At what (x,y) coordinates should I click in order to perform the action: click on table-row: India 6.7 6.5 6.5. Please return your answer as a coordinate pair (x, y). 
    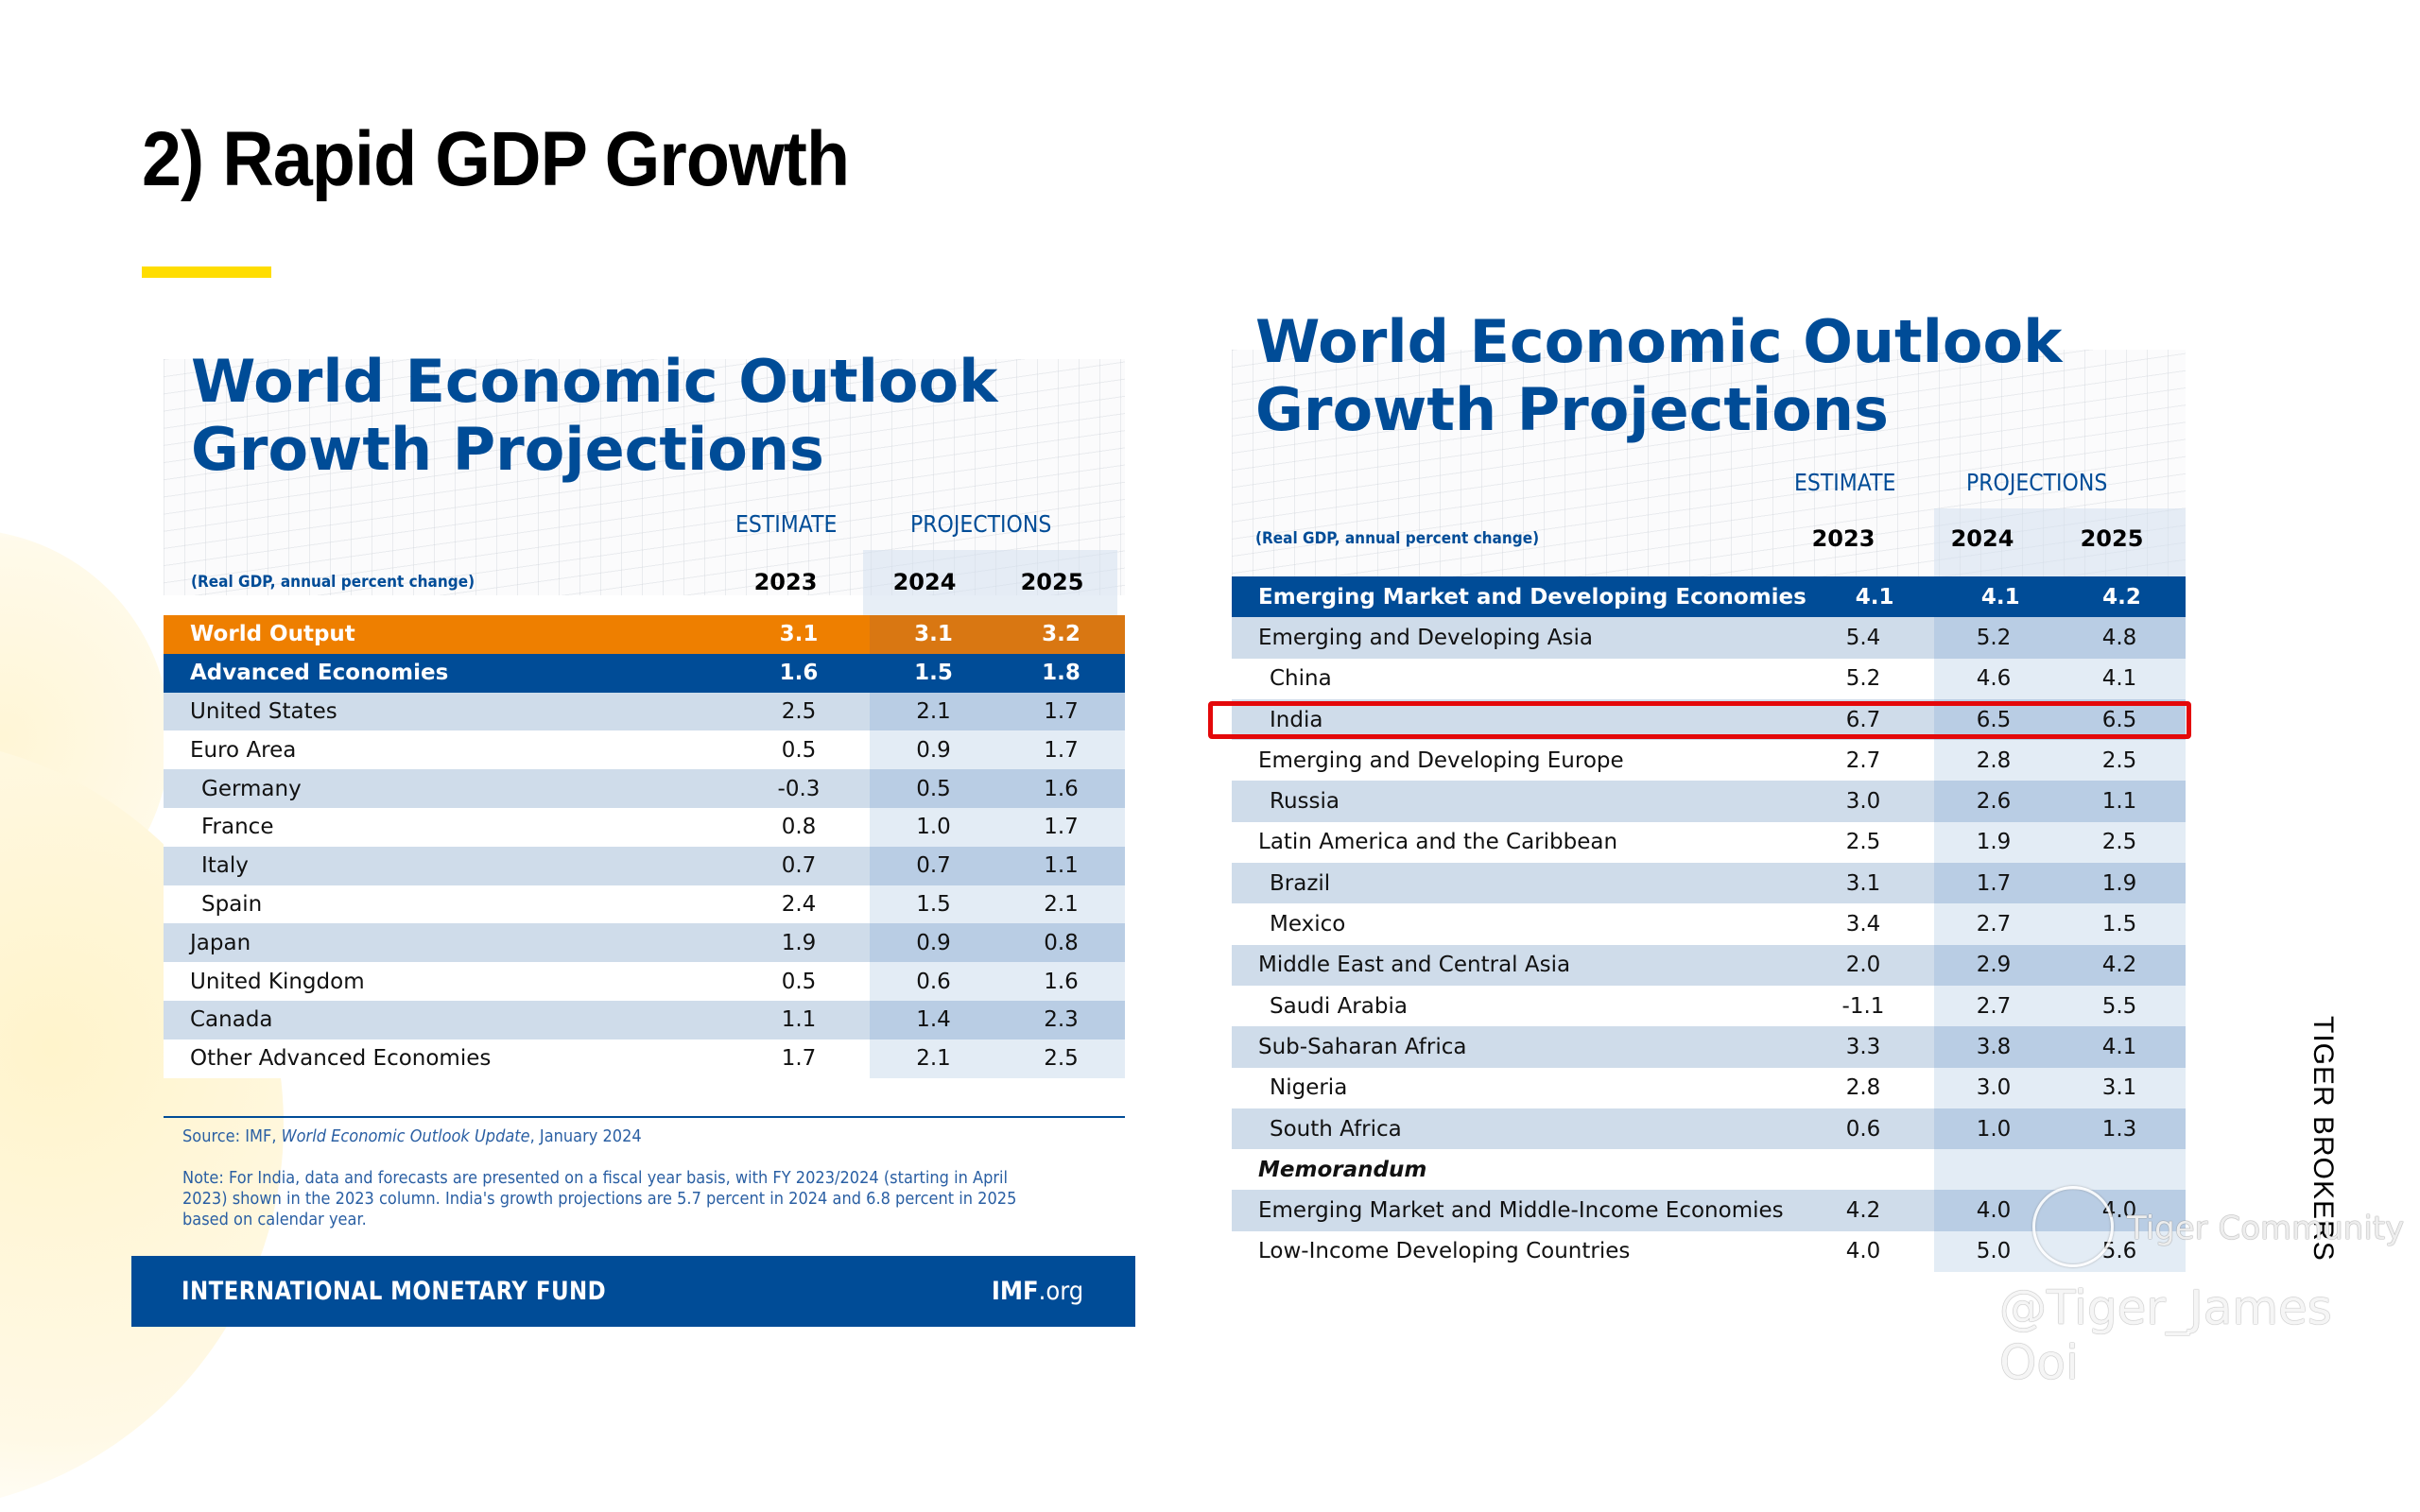
    Looking at the image, I should click on (1709, 719).